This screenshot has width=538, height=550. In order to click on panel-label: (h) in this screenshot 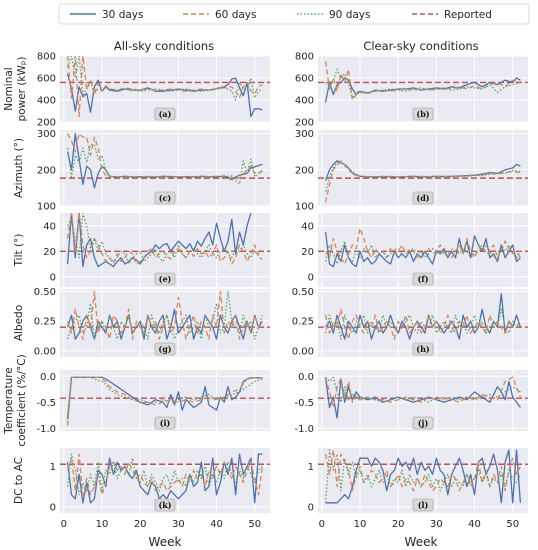, I will do `click(423, 349)`.